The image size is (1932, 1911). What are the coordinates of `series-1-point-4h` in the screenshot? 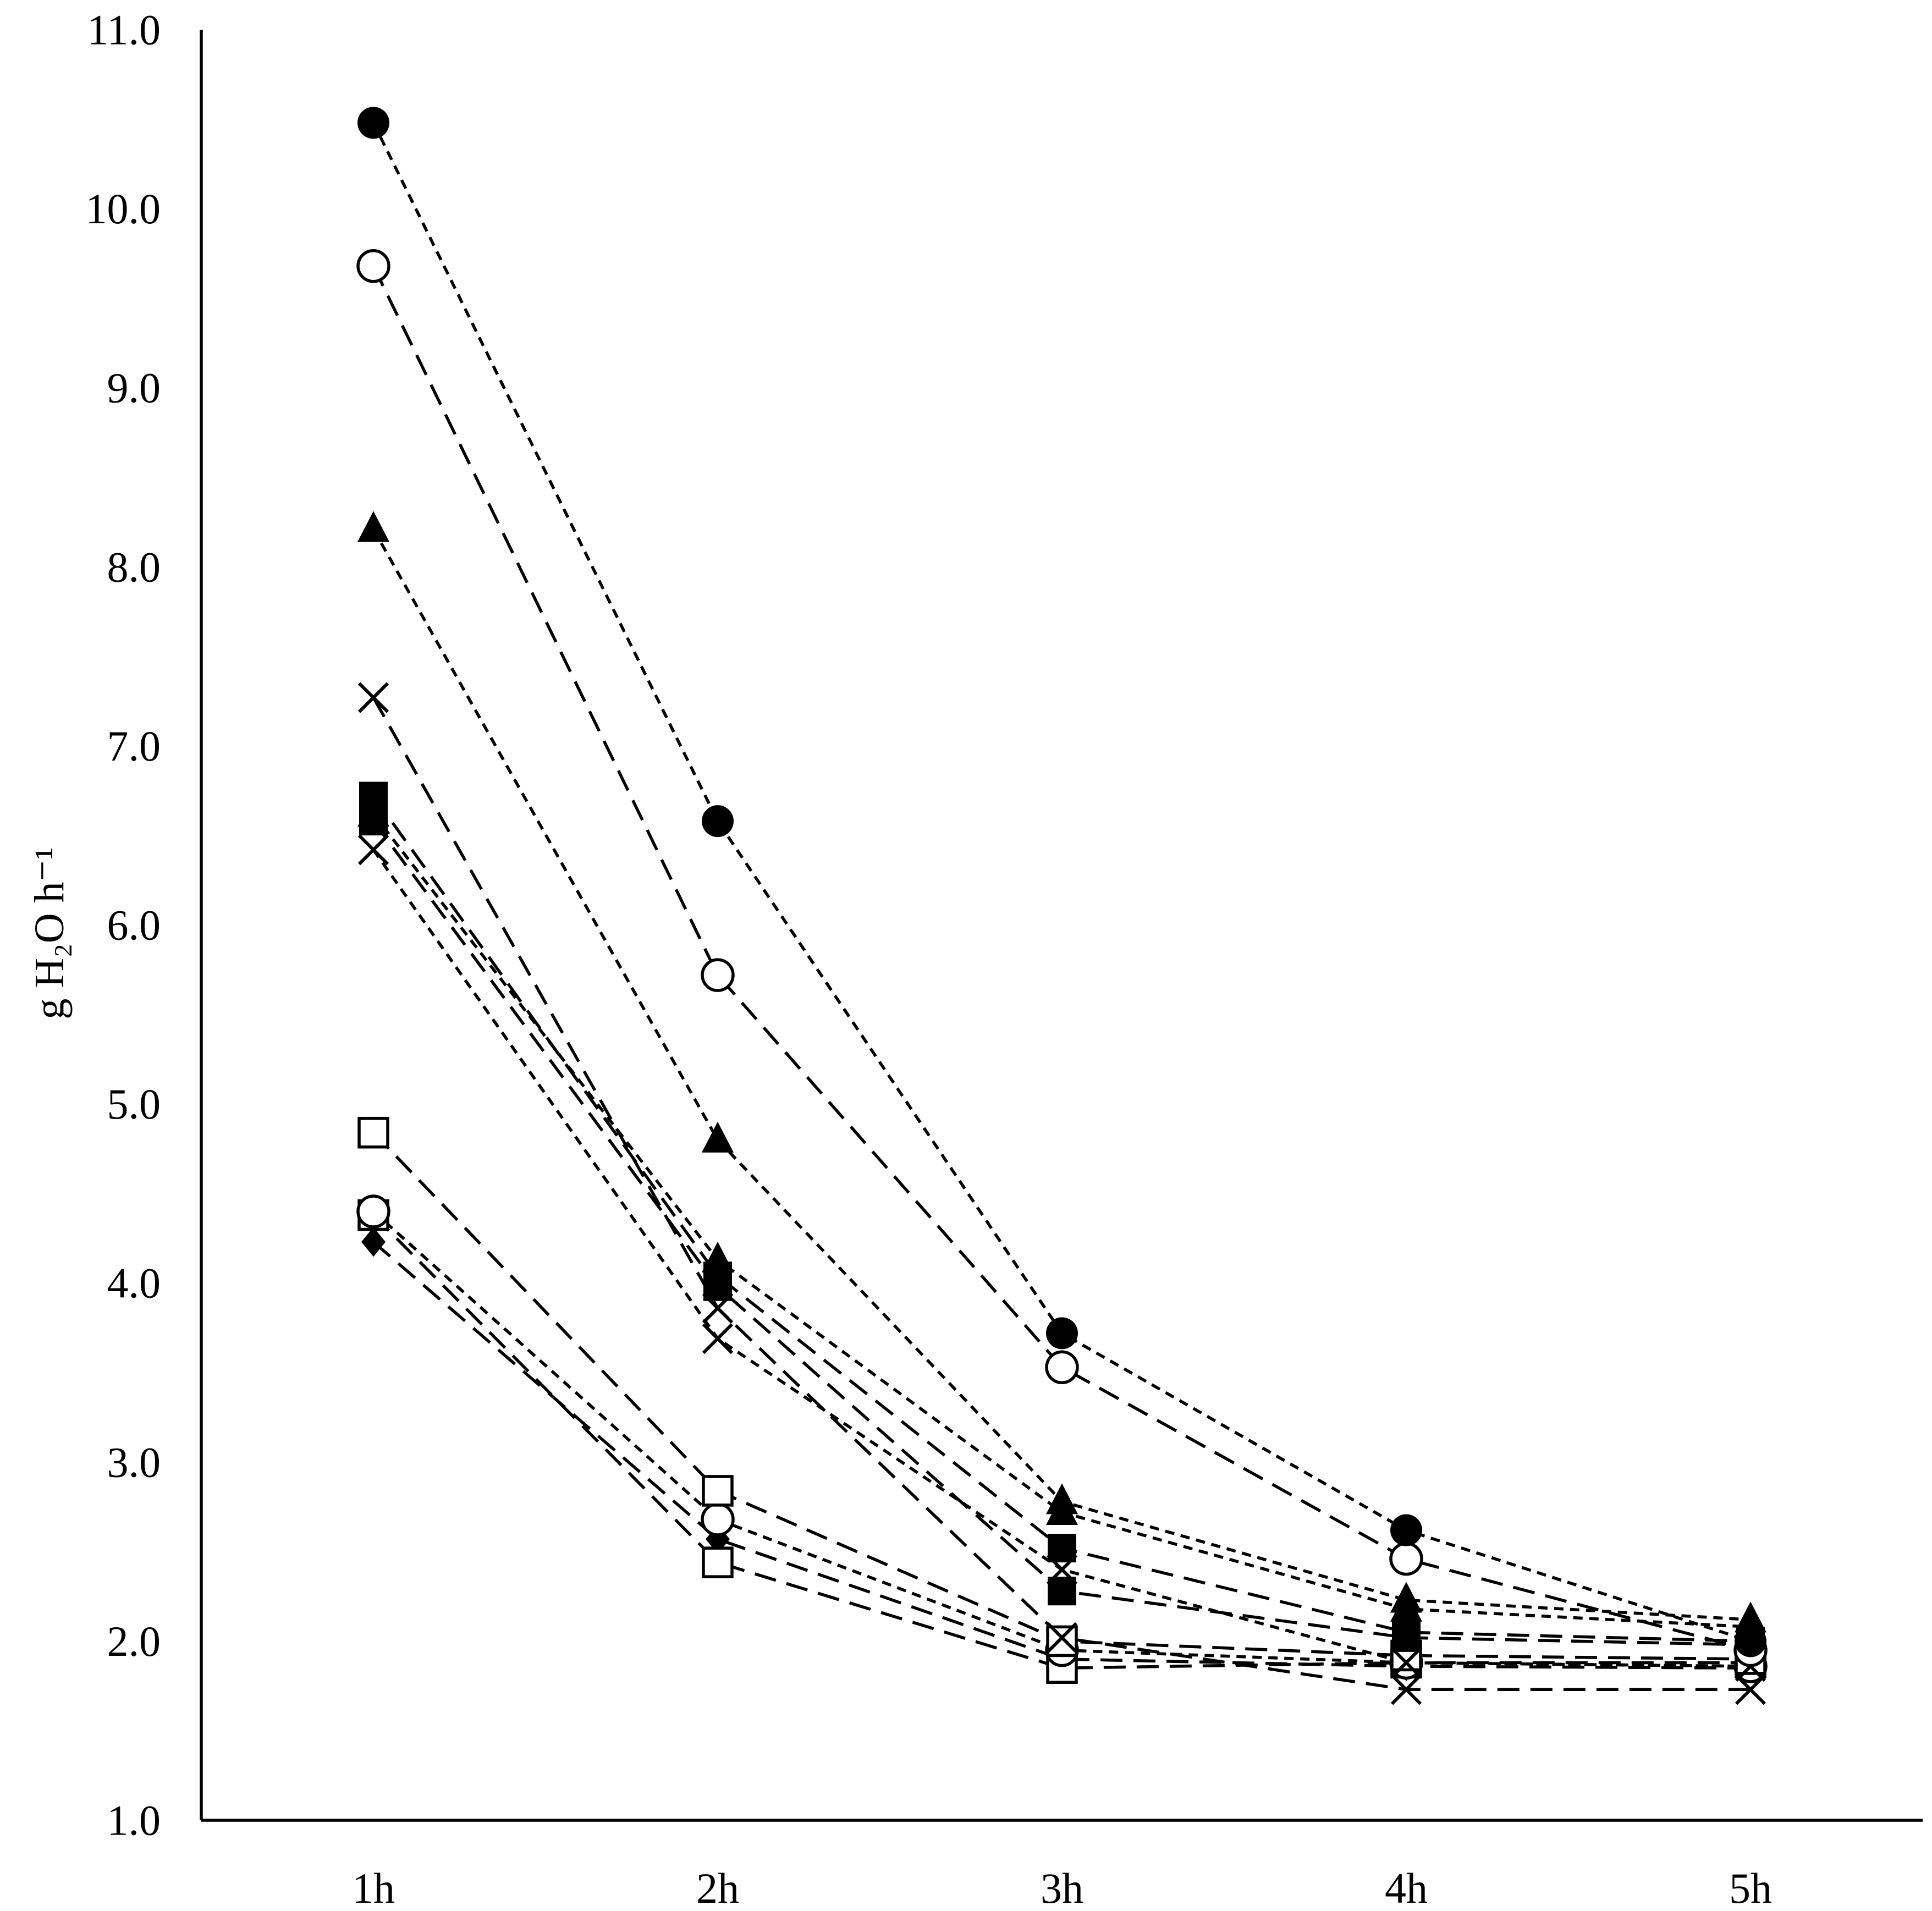 It's located at (1406, 1530).